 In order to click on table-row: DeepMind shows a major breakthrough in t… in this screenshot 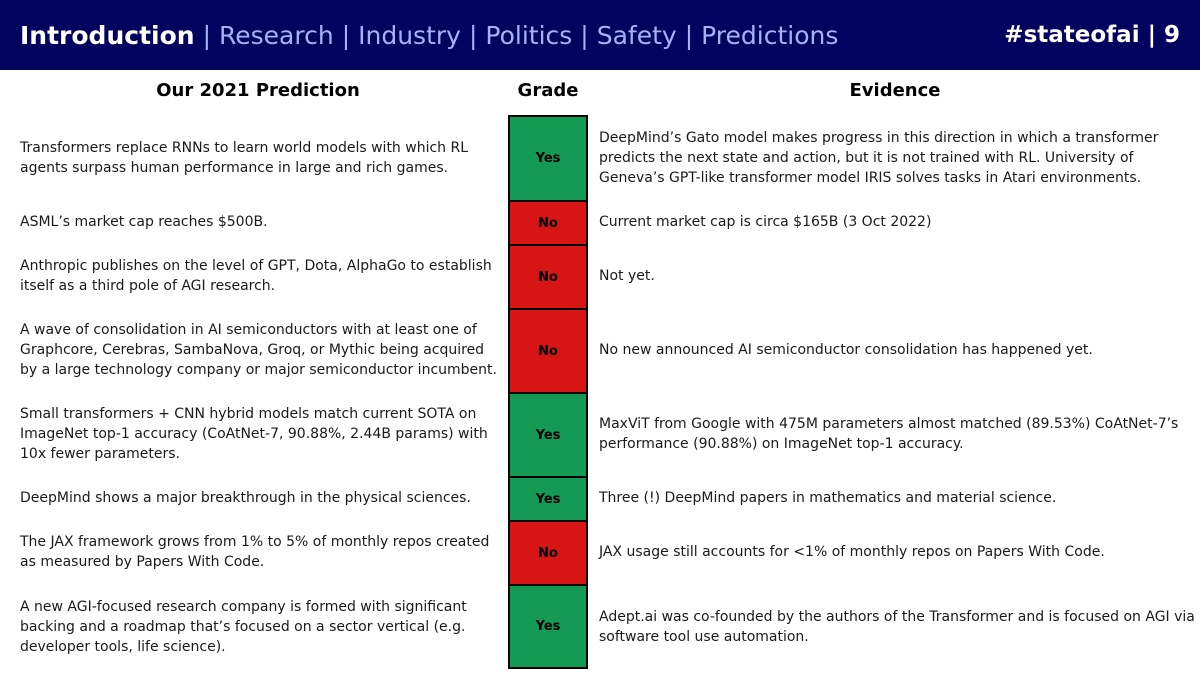, I will do `click(600, 498)`.